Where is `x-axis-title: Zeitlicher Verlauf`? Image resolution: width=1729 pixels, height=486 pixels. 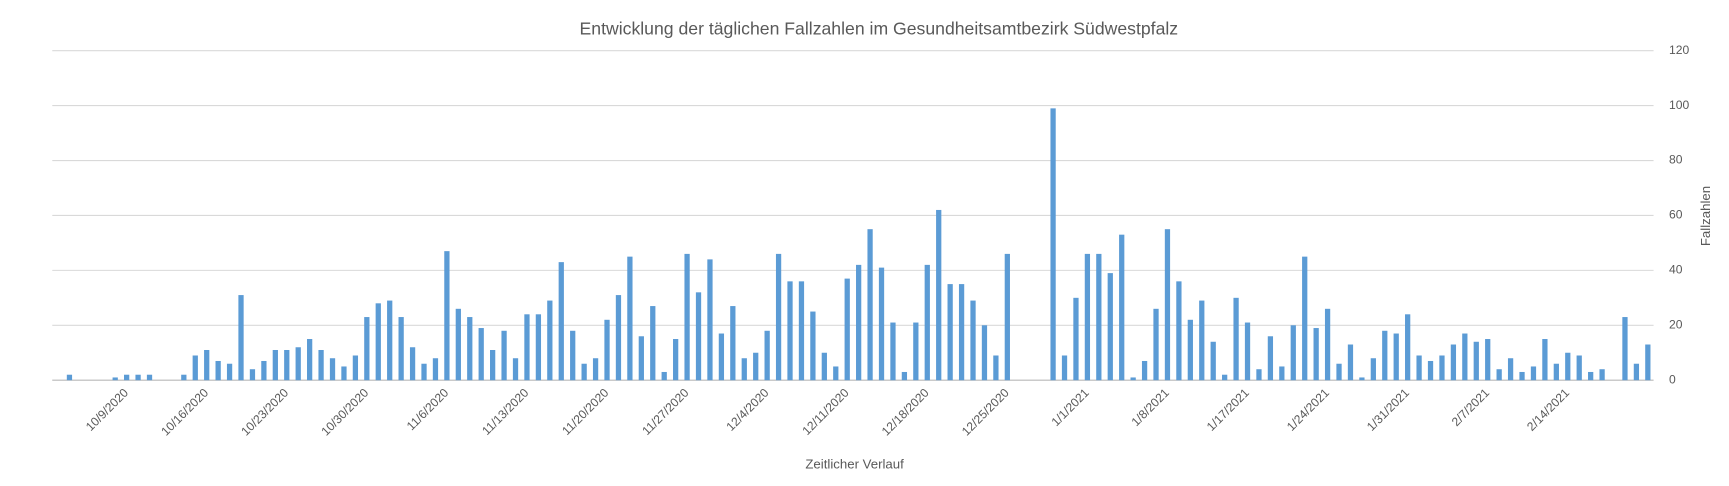 x-axis-title: Zeitlicher Verlauf is located at coordinates (854, 464).